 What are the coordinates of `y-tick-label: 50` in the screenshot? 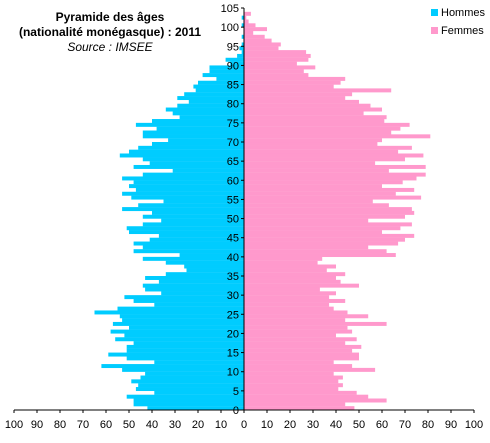 It's located at (233, 220).